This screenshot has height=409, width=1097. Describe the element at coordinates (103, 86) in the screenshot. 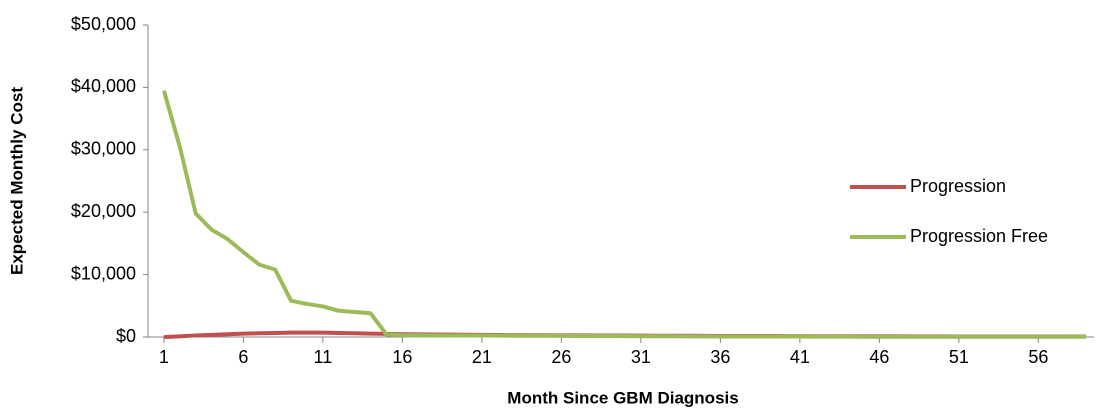

I see `y-tick-label: $40,000` at that location.